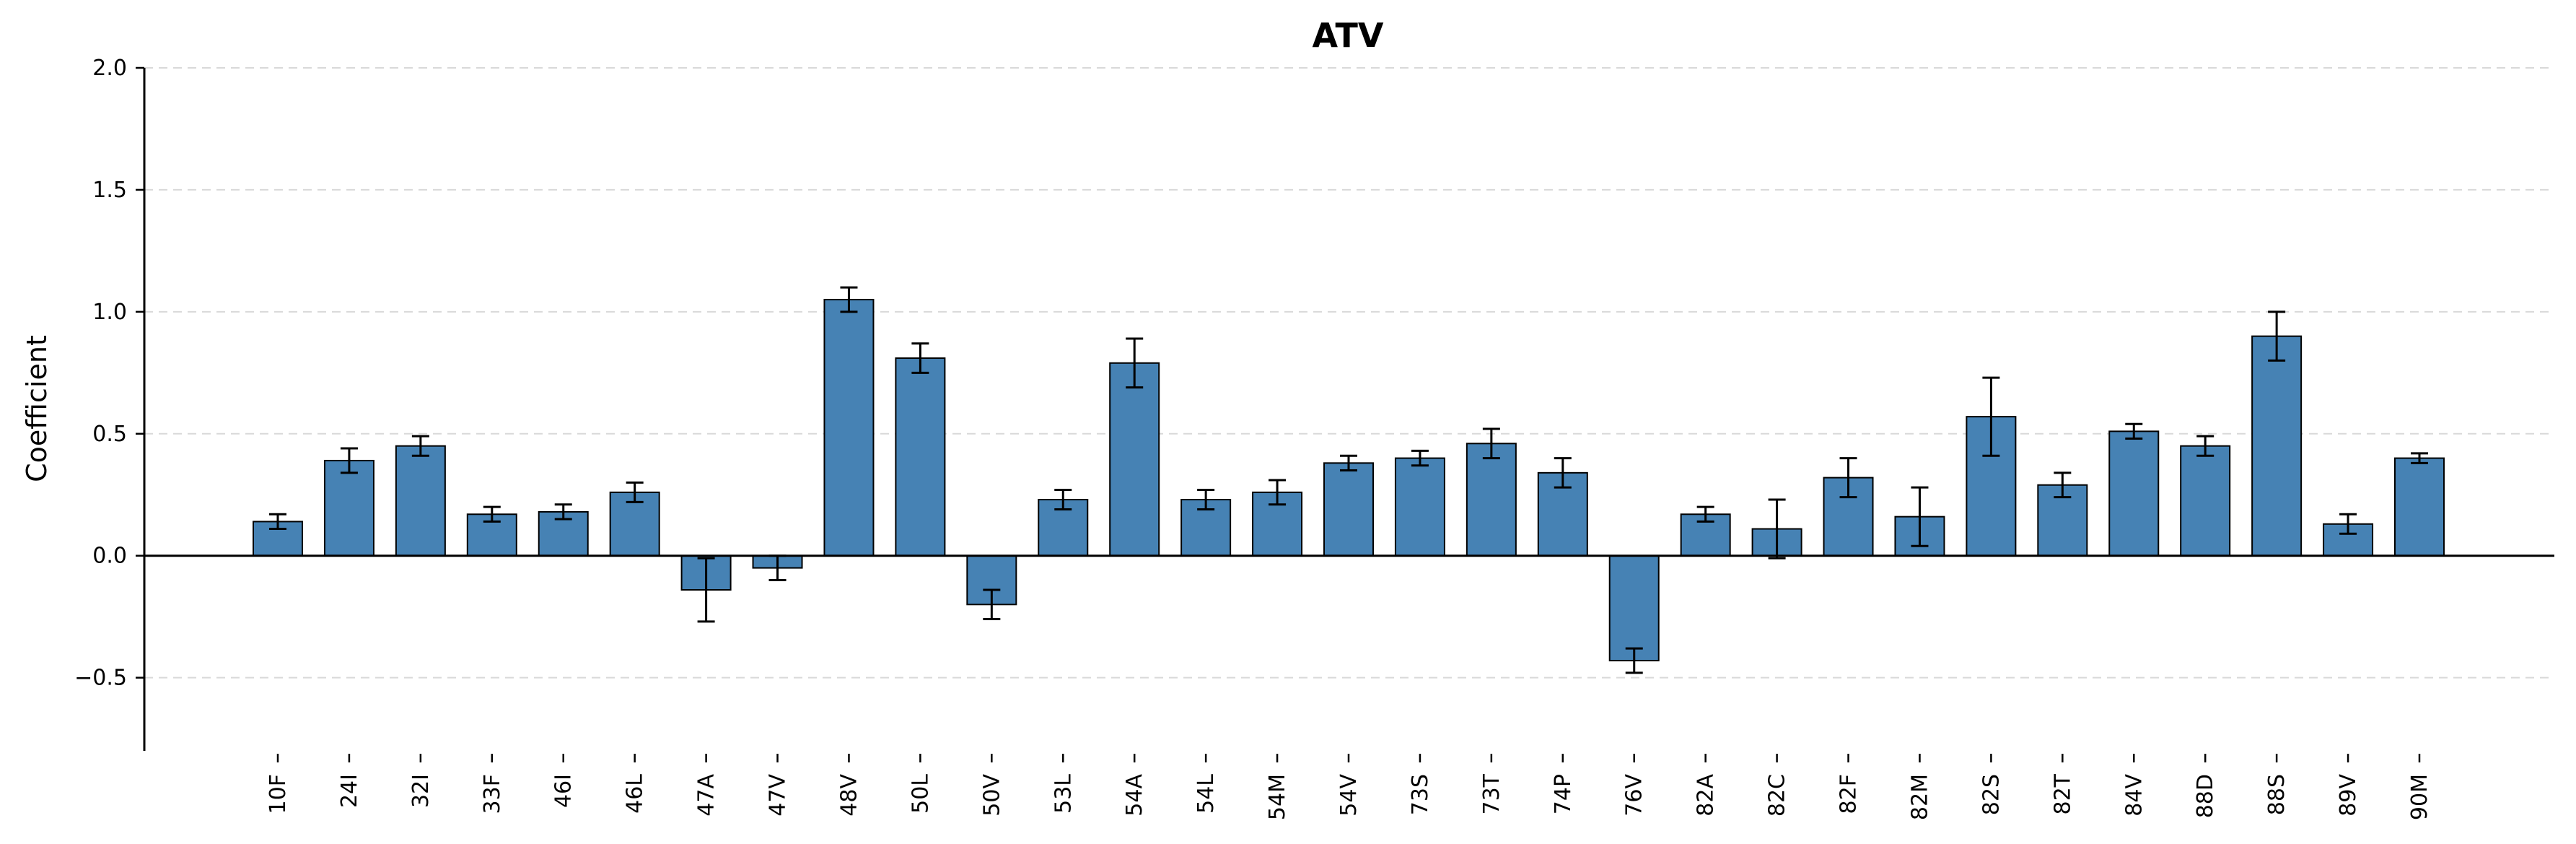  I want to click on x-tick-label-82M: 82M, so click(1919, 797).